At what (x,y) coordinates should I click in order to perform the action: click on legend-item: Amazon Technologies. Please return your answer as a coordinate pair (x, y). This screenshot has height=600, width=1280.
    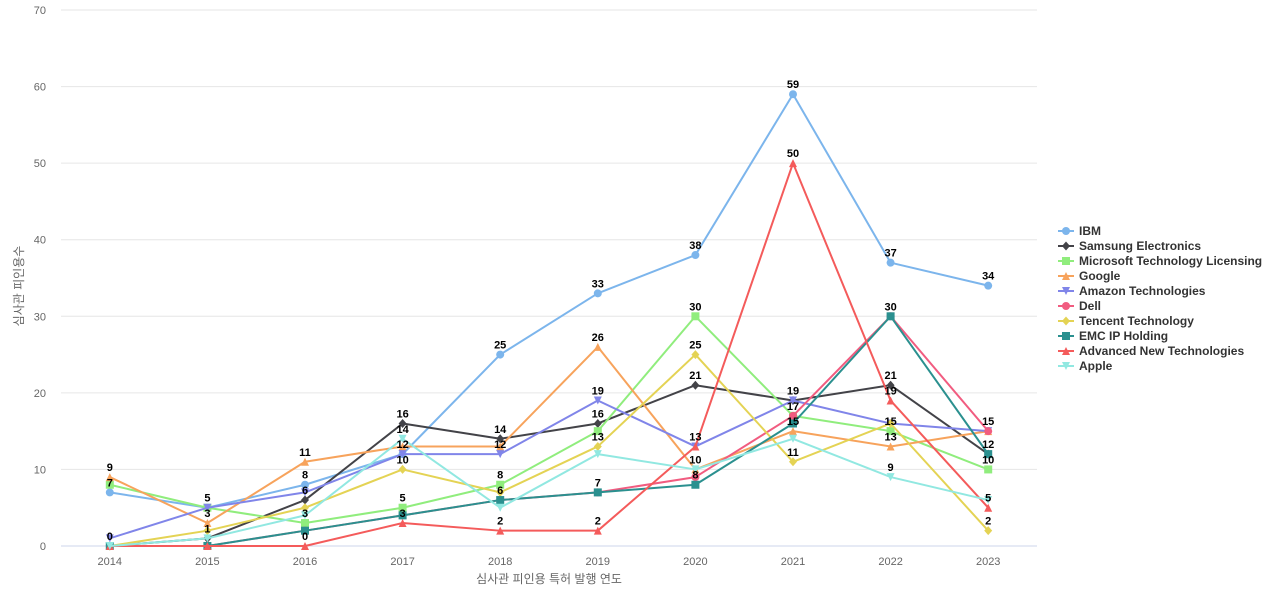
    Looking at the image, I should click on (1132, 291).